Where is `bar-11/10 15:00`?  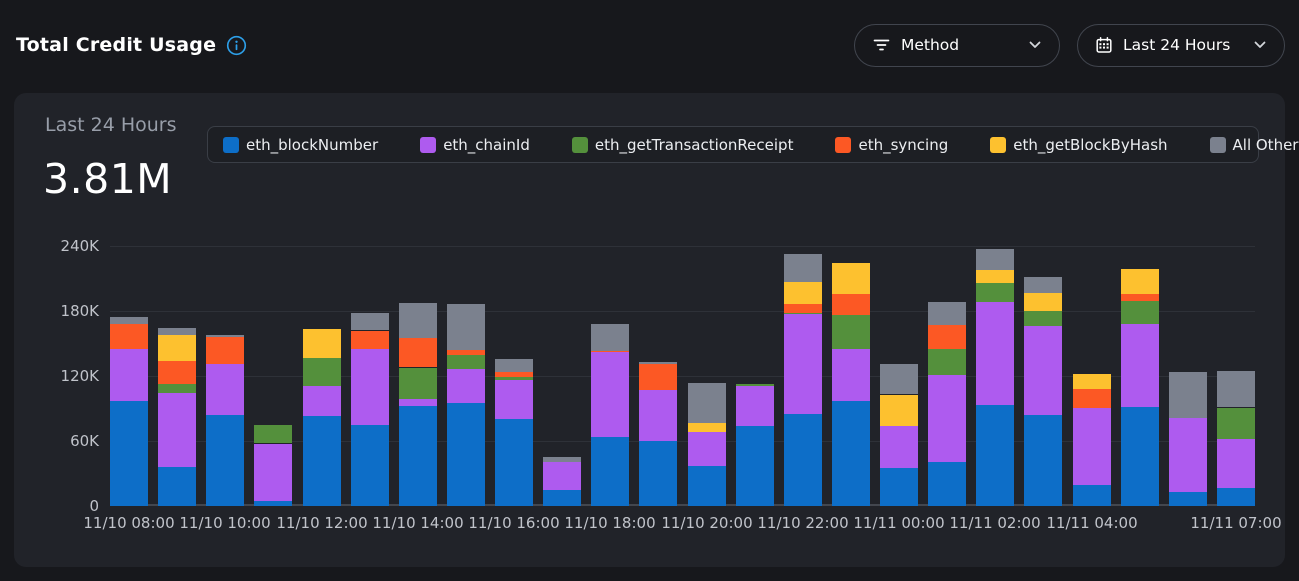
bar-11/10 15:00 is located at coordinates (466, 405).